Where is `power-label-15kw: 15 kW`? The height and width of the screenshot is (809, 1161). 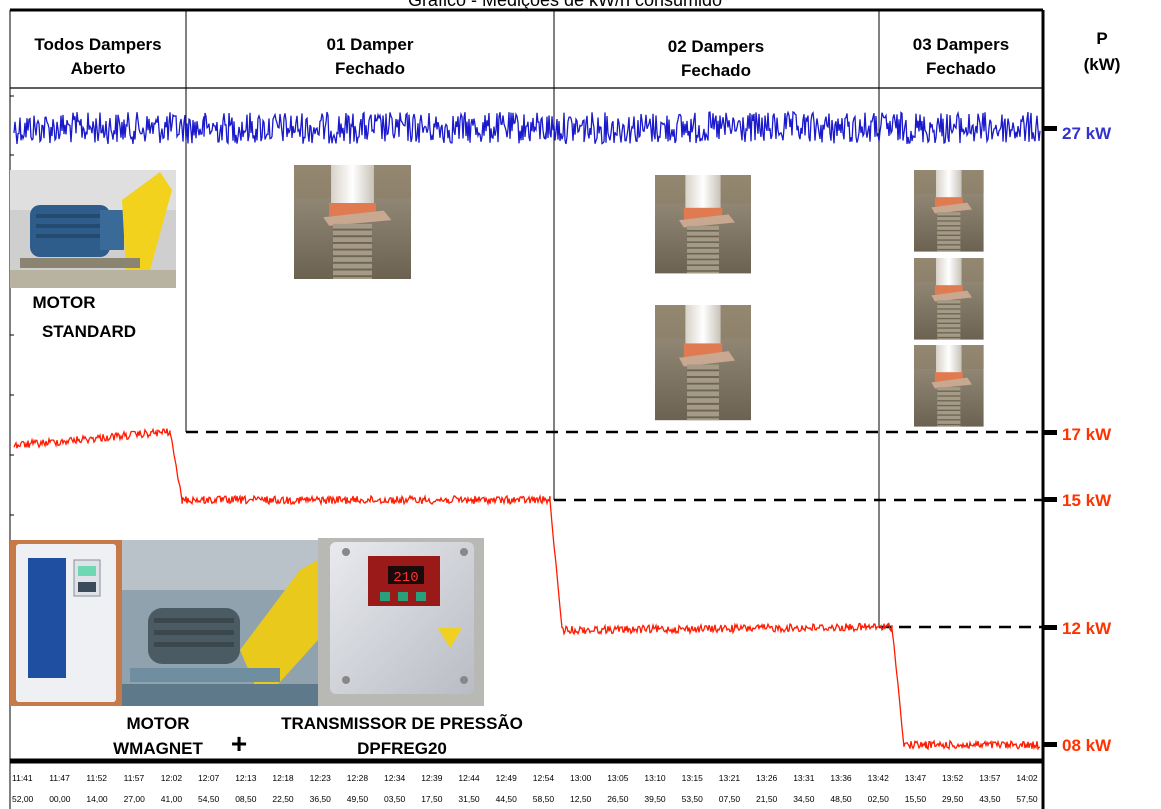
power-label-15kw: 15 kW is located at coordinates (1087, 500).